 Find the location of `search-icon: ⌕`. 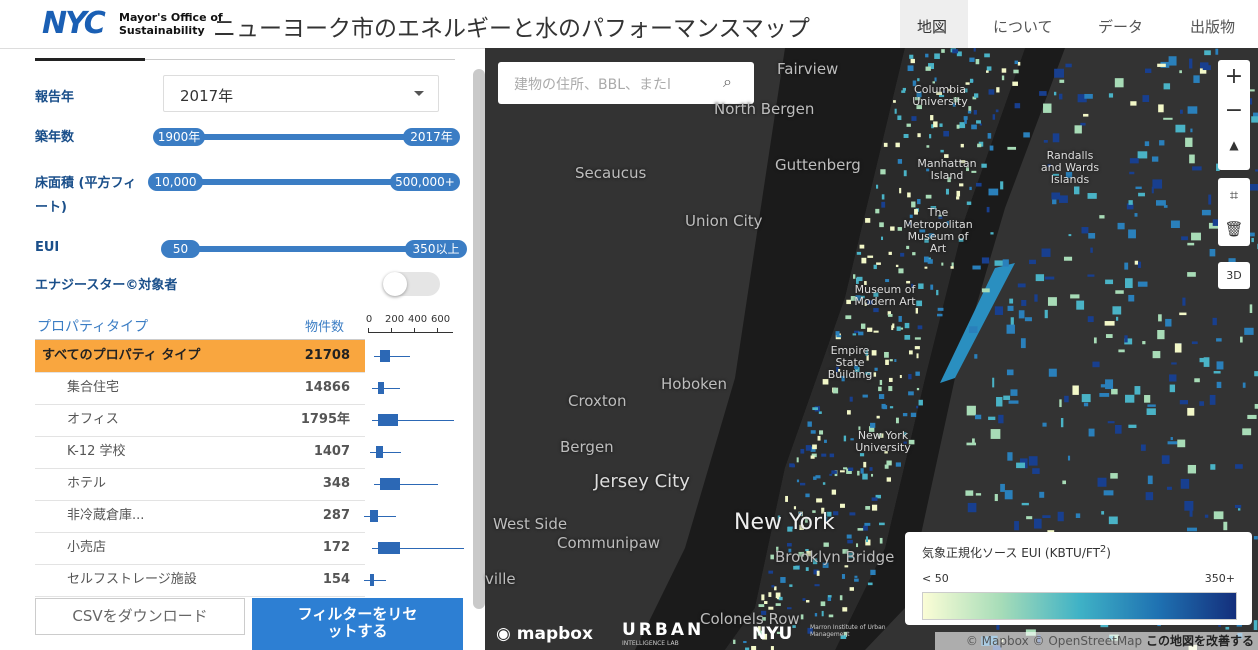

search-icon: ⌕ is located at coordinates (727, 81).